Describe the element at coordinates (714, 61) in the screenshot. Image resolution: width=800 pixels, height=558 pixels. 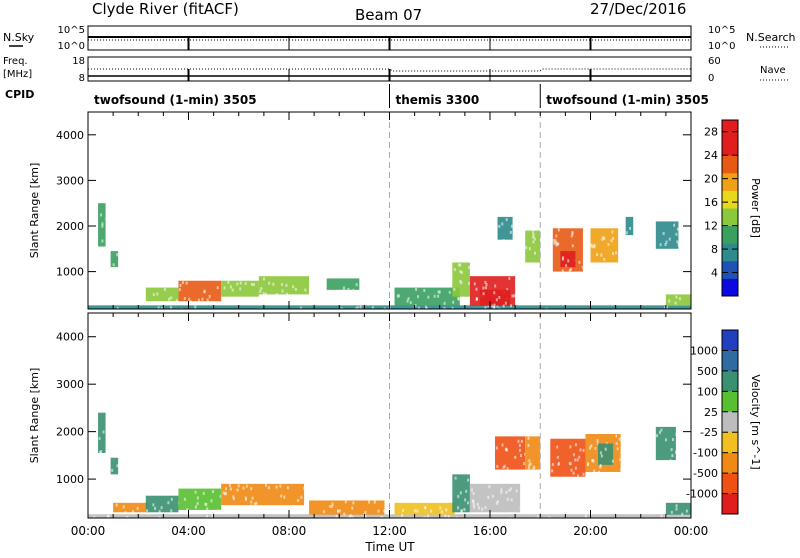
I see `nave-tick-top: 60` at that location.